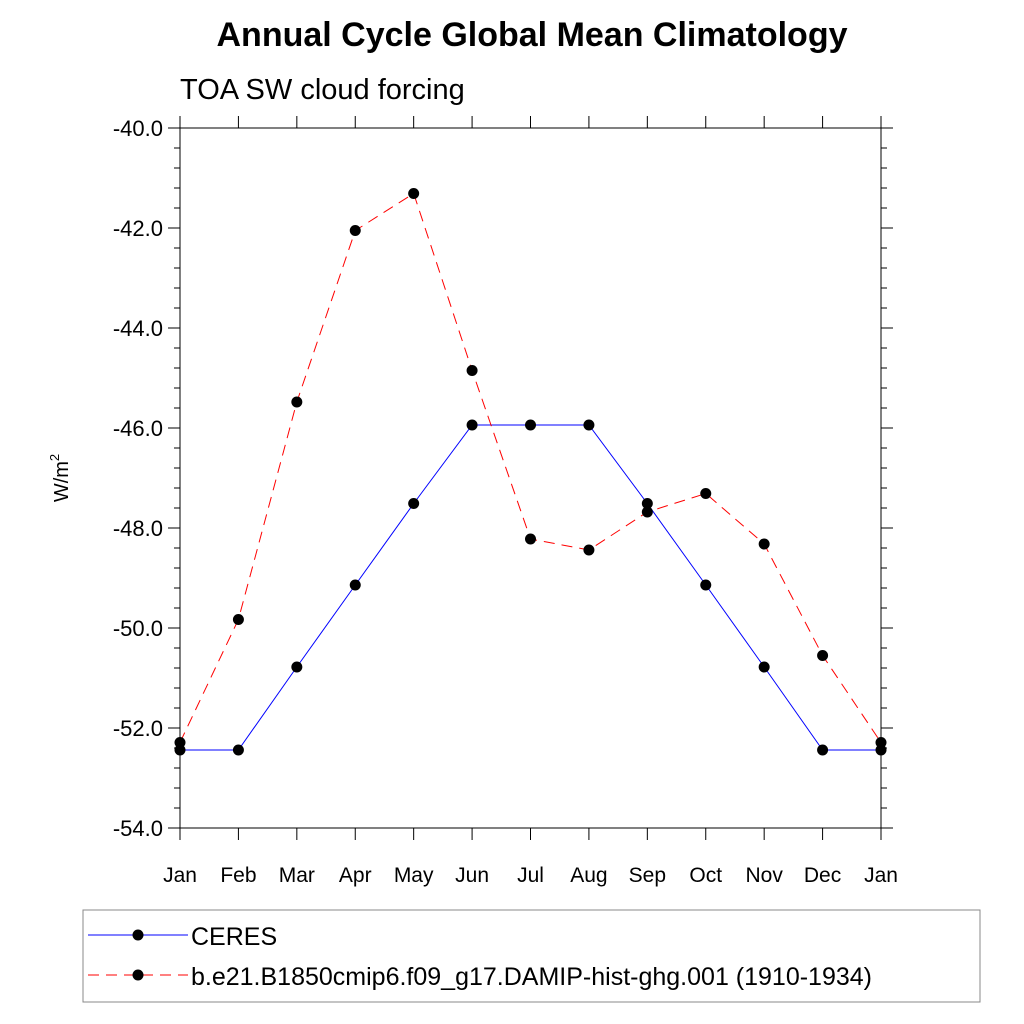 The image size is (1024, 1024). I want to click on legend-box, so click(531, 956).